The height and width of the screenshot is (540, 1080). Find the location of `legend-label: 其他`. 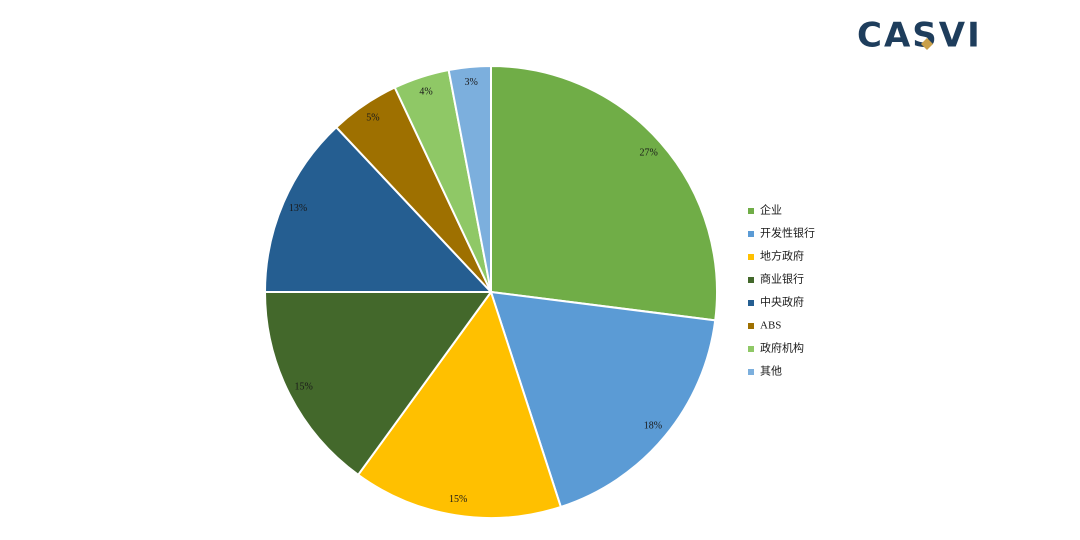

legend-label: 其他 is located at coordinates (771, 371).